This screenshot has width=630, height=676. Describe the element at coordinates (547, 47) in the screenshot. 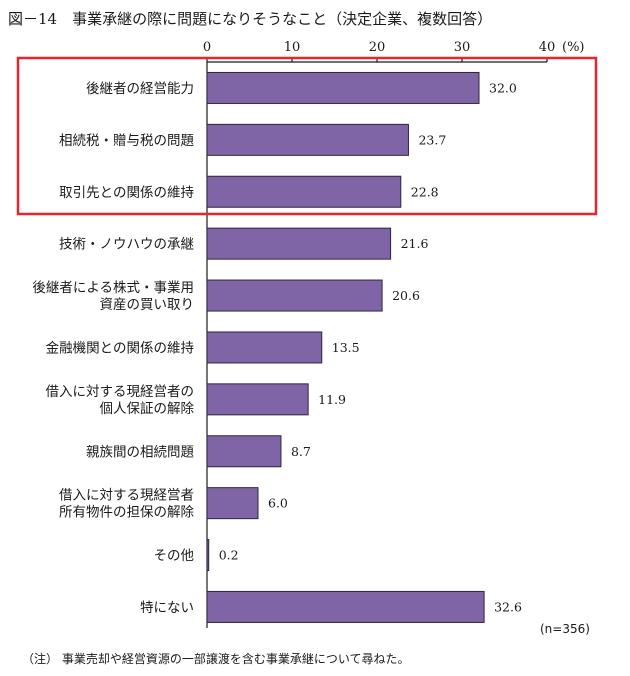

I see `x-tick-label: 40` at that location.